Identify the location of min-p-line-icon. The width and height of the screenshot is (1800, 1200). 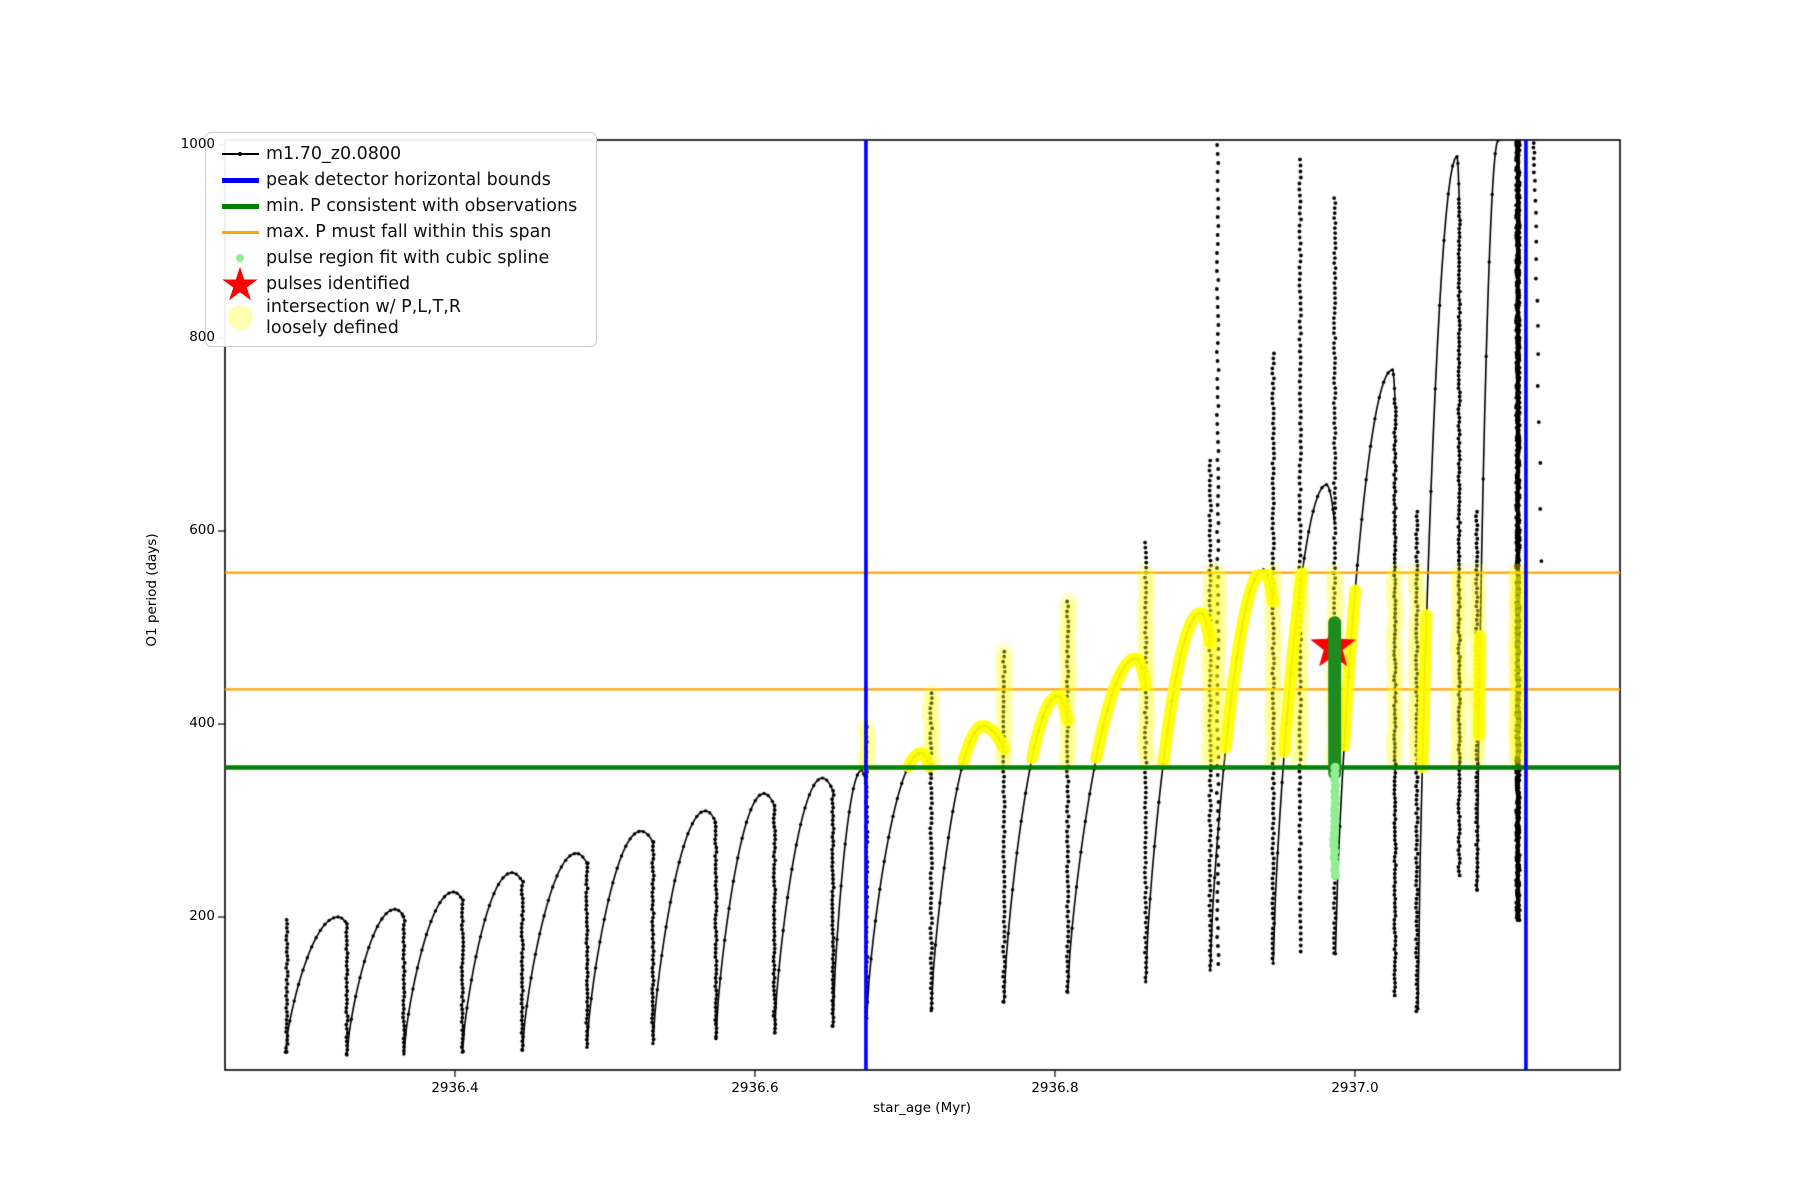
(240, 206).